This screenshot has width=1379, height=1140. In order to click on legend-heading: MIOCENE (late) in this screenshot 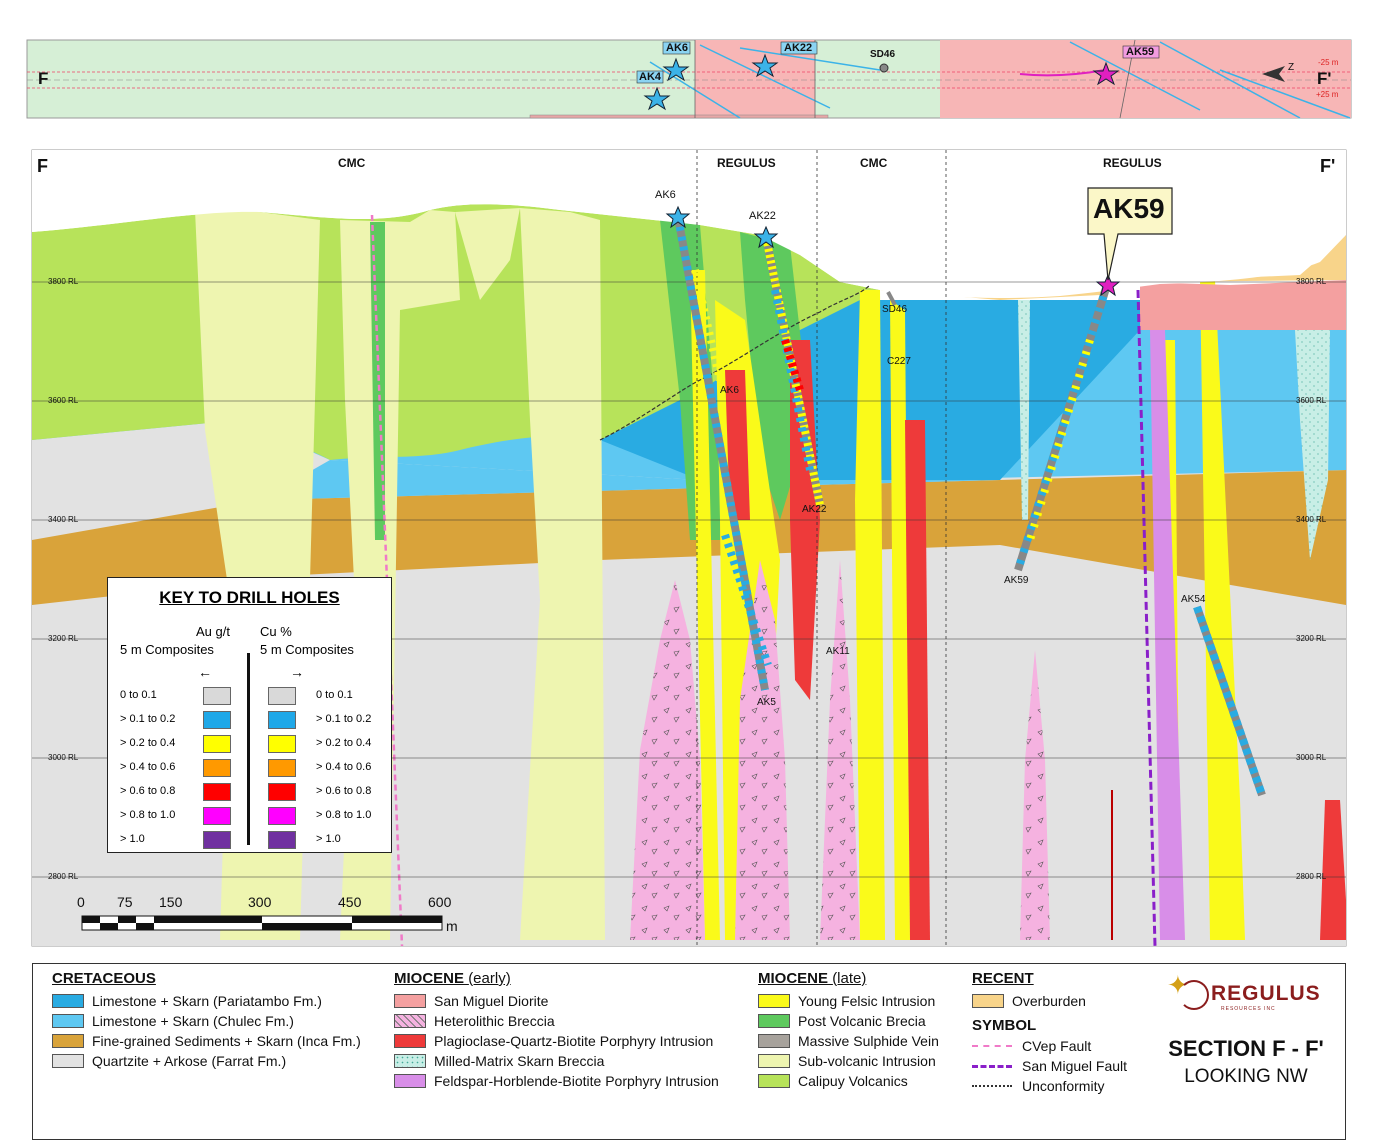, I will do `click(812, 978)`.